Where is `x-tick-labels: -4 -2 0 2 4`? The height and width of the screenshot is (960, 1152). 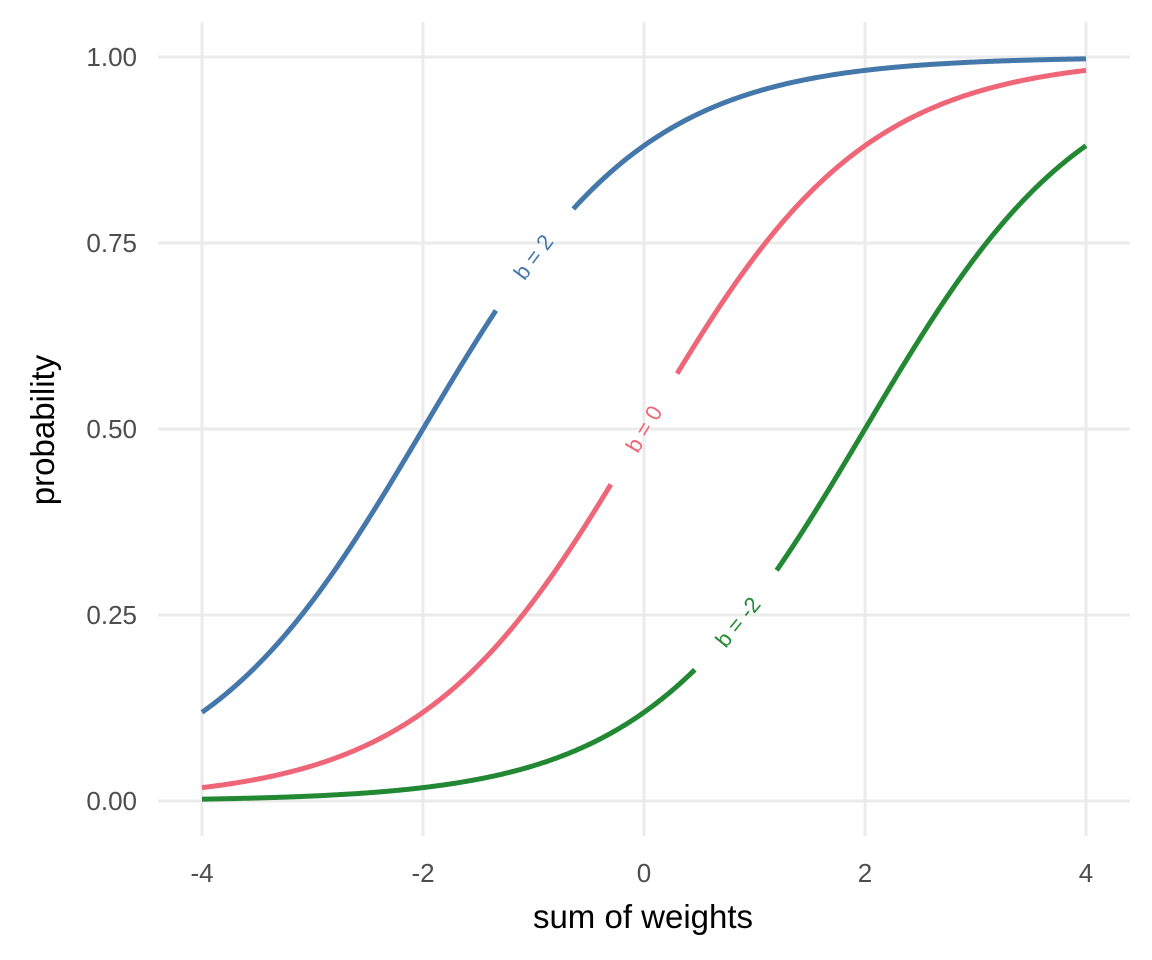
x-tick-labels: -4 -2 0 2 4 is located at coordinates (641, 873).